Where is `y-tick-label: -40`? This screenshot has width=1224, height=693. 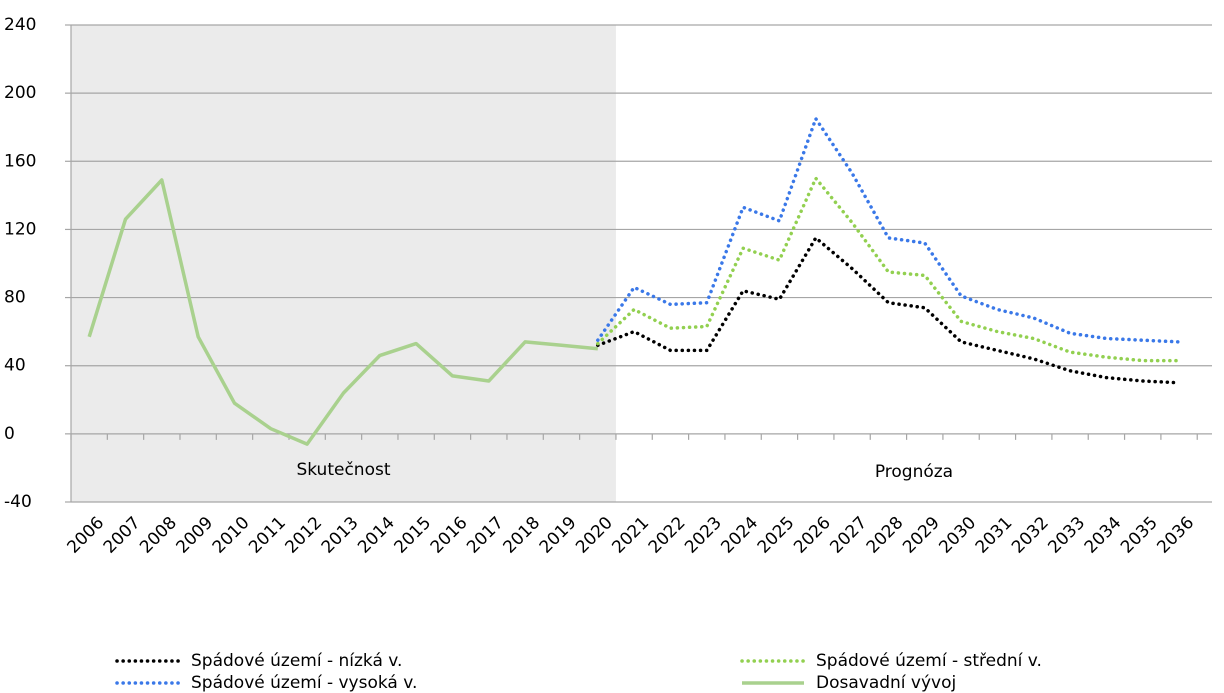
y-tick-label: -40 is located at coordinates (18, 502).